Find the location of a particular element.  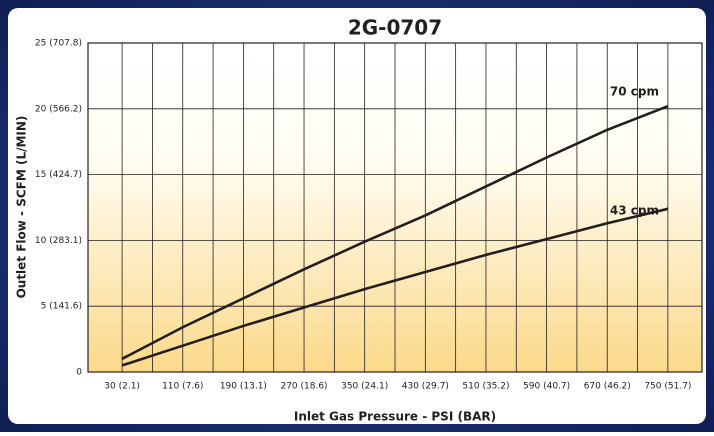

y-tick-label: 15 (424.7) is located at coordinates (58, 175).